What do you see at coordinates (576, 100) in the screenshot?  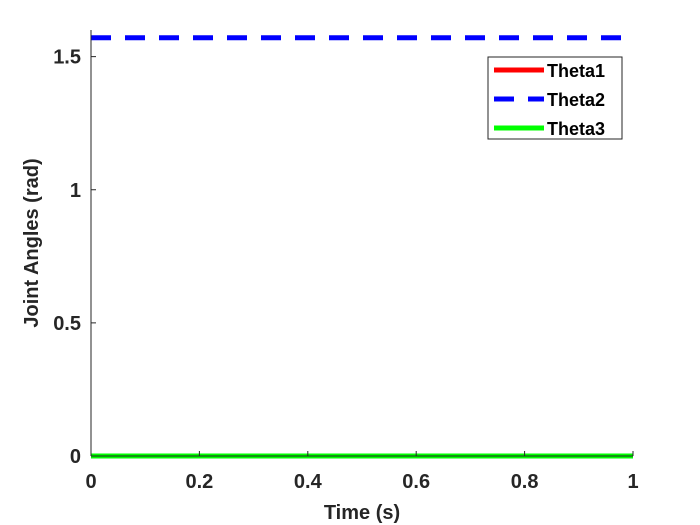 I see `legend-label-theta2: Theta2` at bounding box center [576, 100].